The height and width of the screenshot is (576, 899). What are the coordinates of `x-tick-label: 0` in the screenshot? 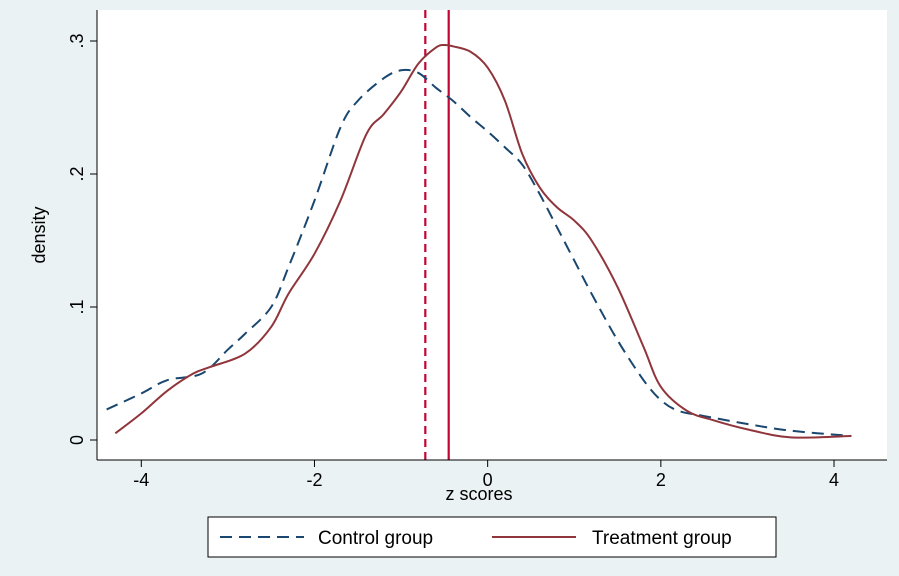 It's located at (488, 480).